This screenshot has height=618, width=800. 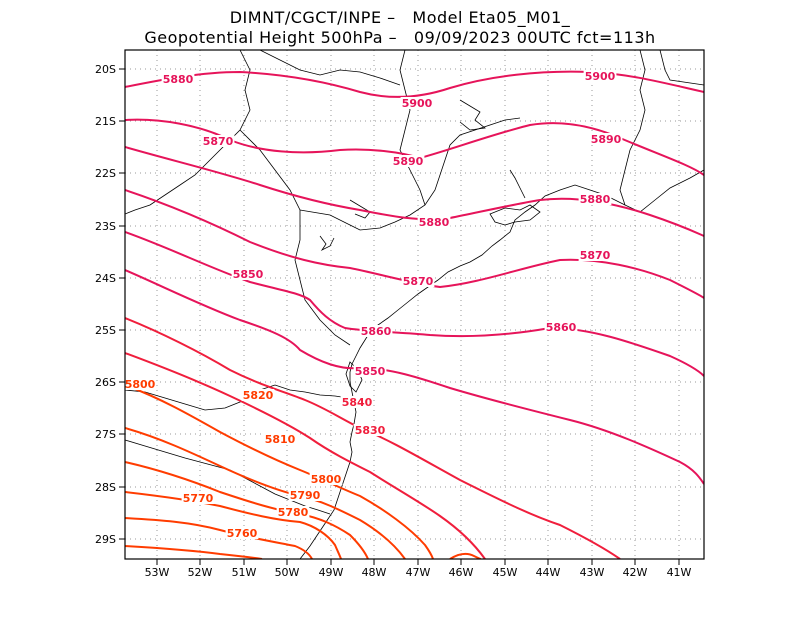 What do you see at coordinates (635, 572) in the screenshot?
I see `lon-tick-label: 42W` at bounding box center [635, 572].